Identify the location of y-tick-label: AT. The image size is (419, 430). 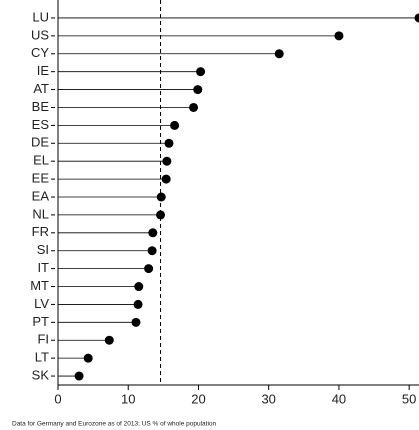
(41, 88).